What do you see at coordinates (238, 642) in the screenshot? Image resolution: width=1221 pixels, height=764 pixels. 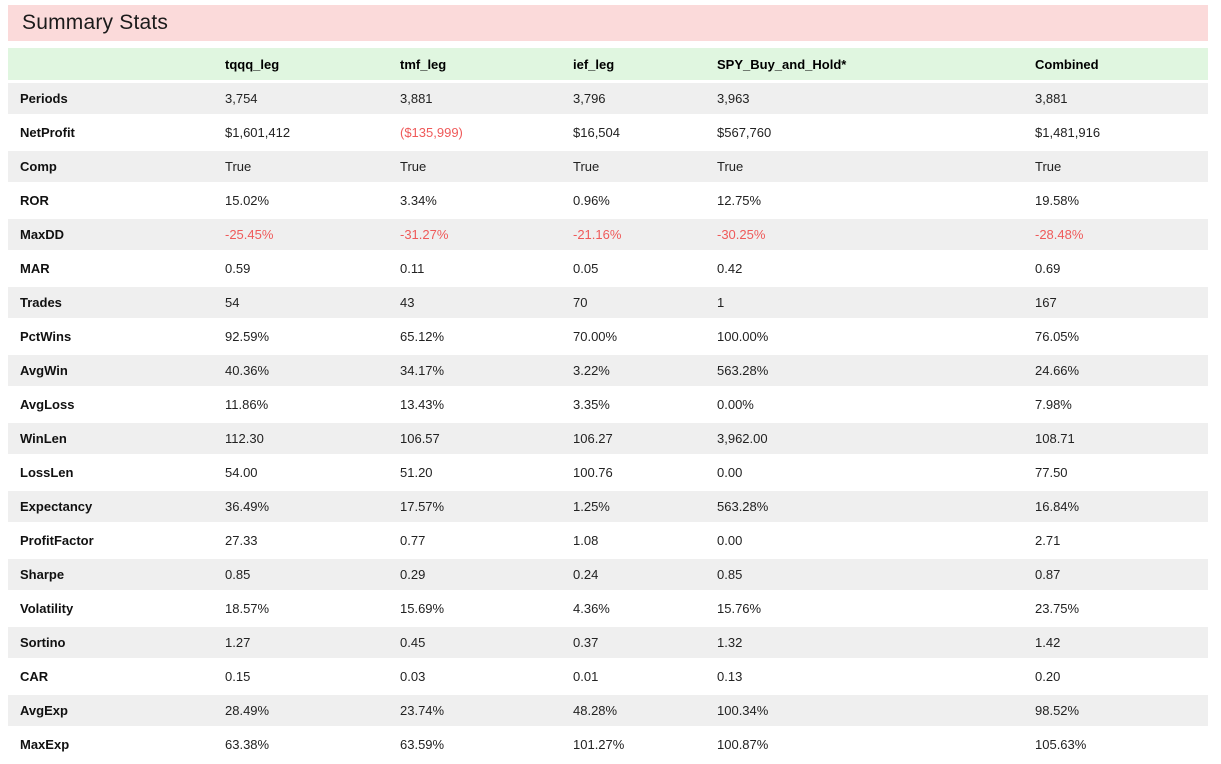 I see `cell: 1.27` at bounding box center [238, 642].